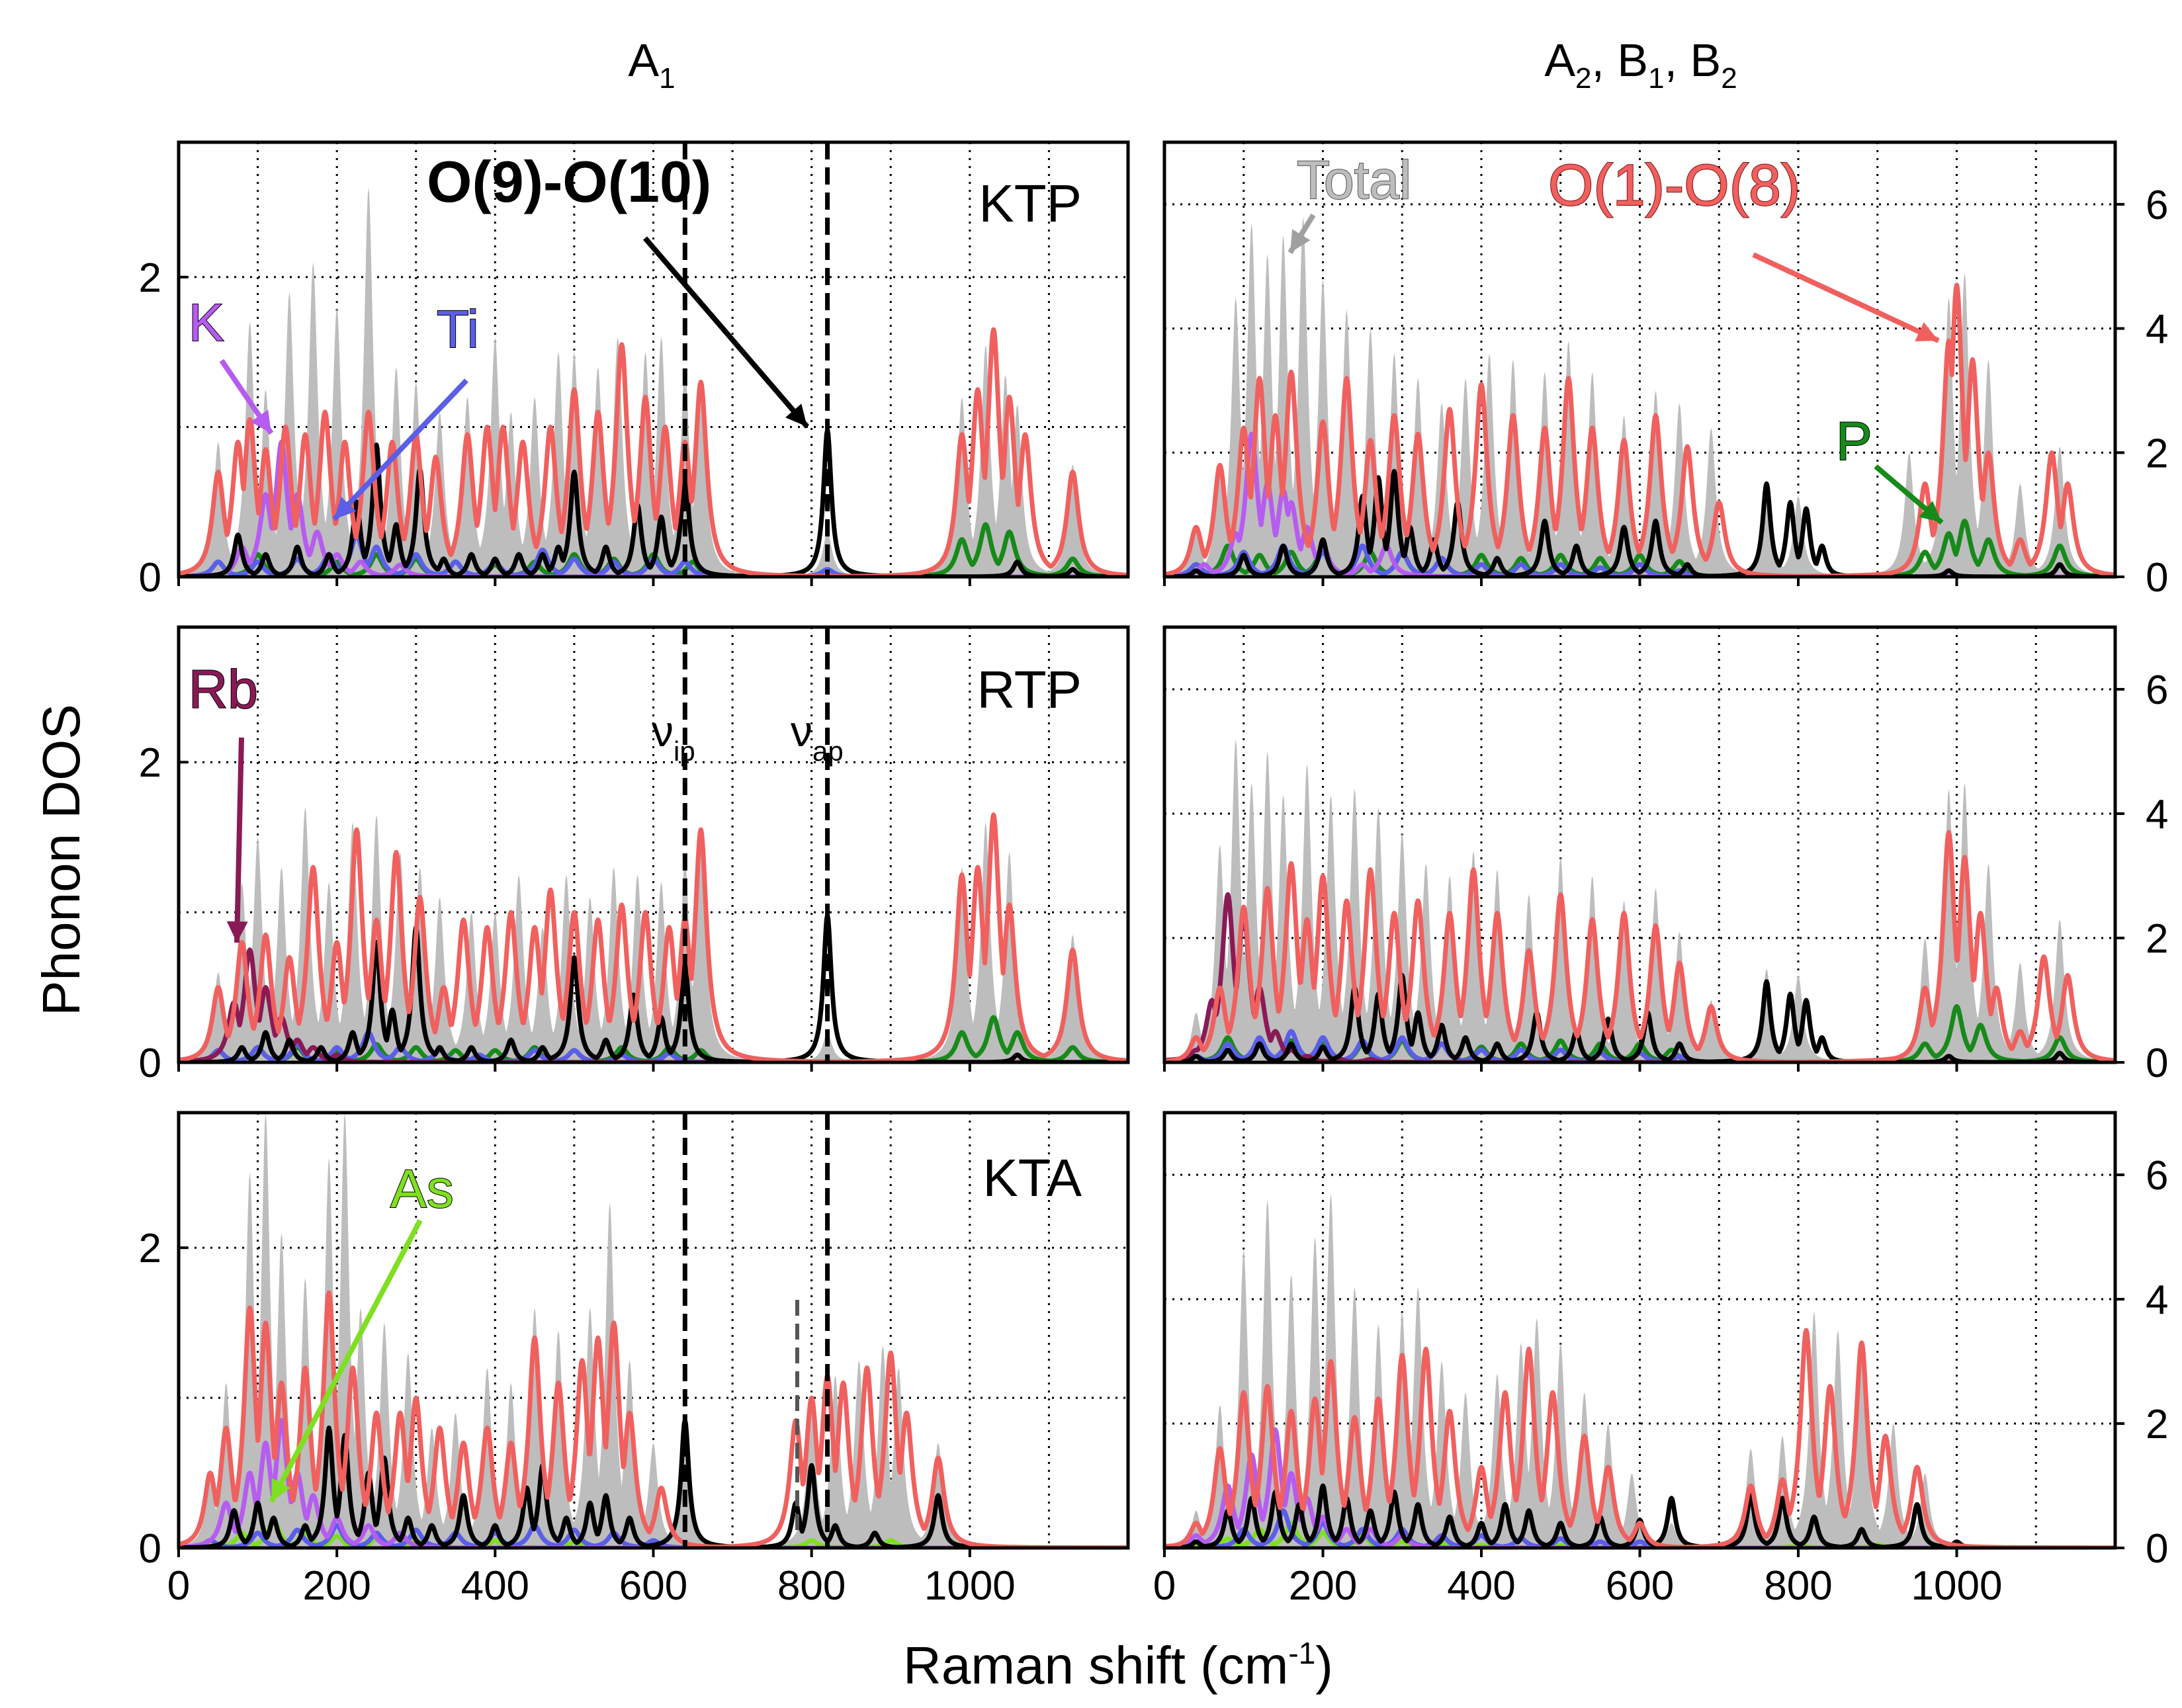  I want to click on o1-o8-arrow, so click(1846, 298).